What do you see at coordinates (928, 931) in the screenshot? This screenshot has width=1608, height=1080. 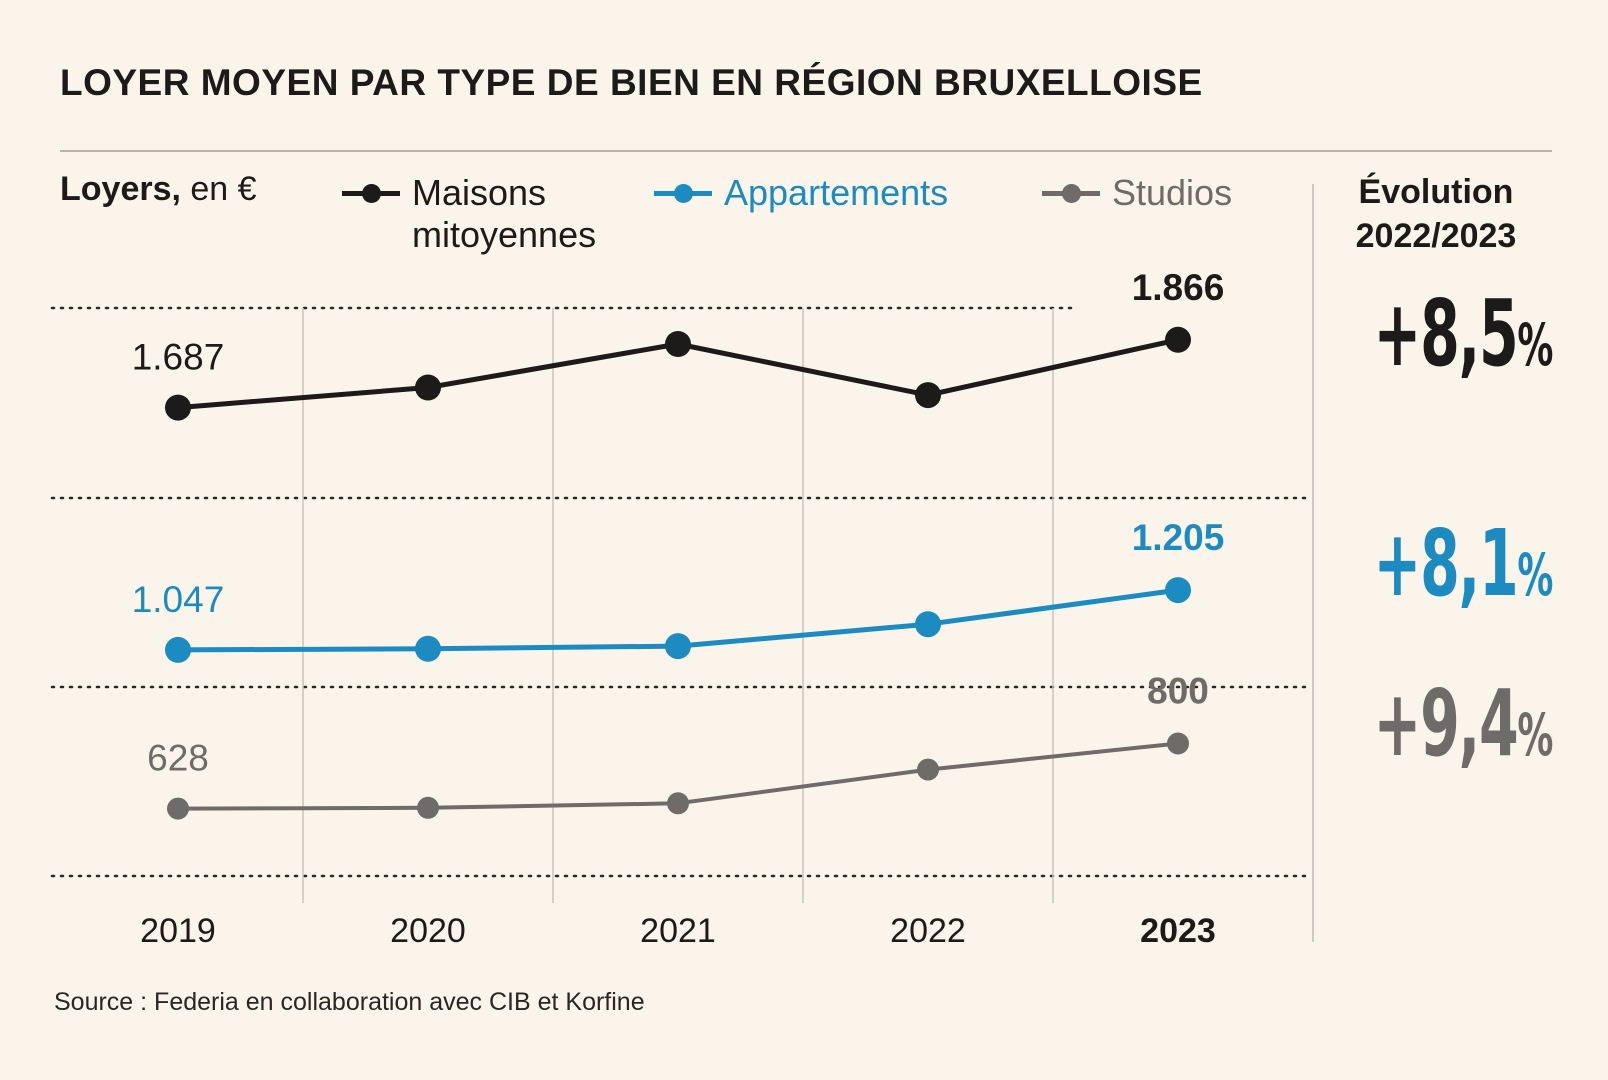 I see `x-tick-label: 2022` at bounding box center [928, 931].